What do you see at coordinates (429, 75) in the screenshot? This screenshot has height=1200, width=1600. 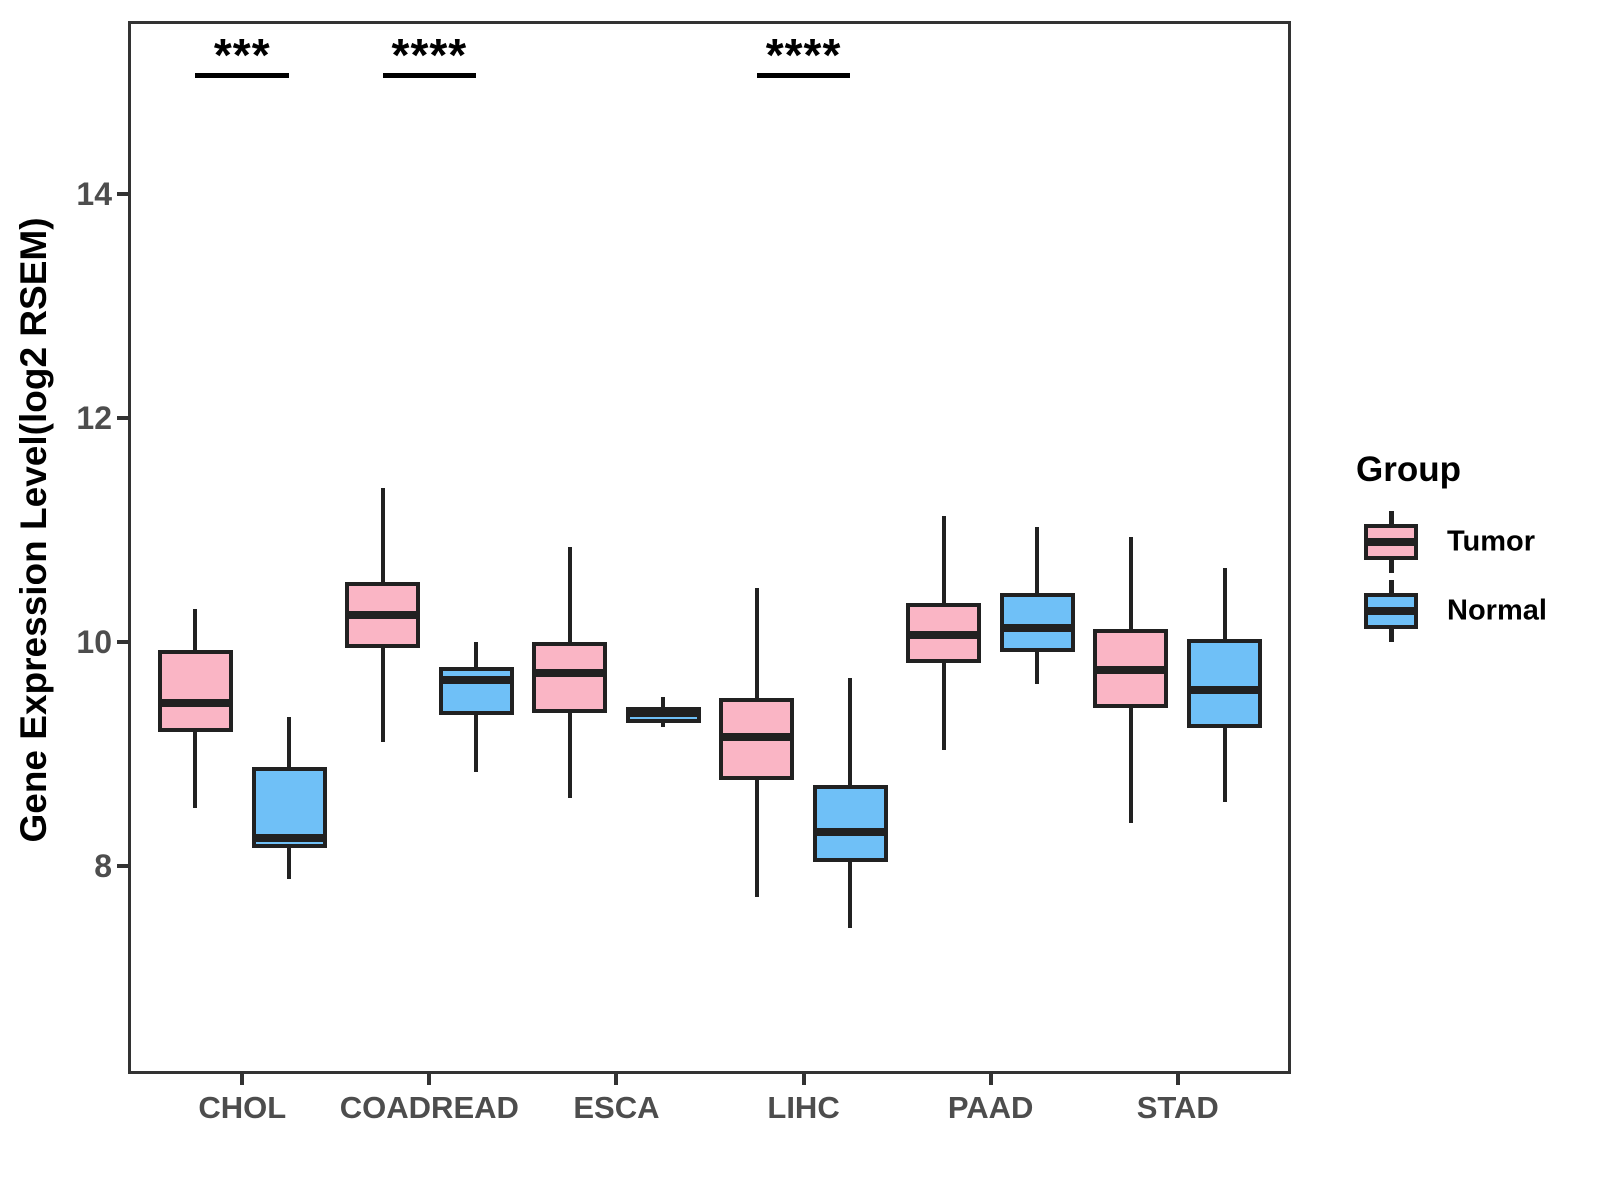 I see `significance-bar-COADREAD` at bounding box center [429, 75].